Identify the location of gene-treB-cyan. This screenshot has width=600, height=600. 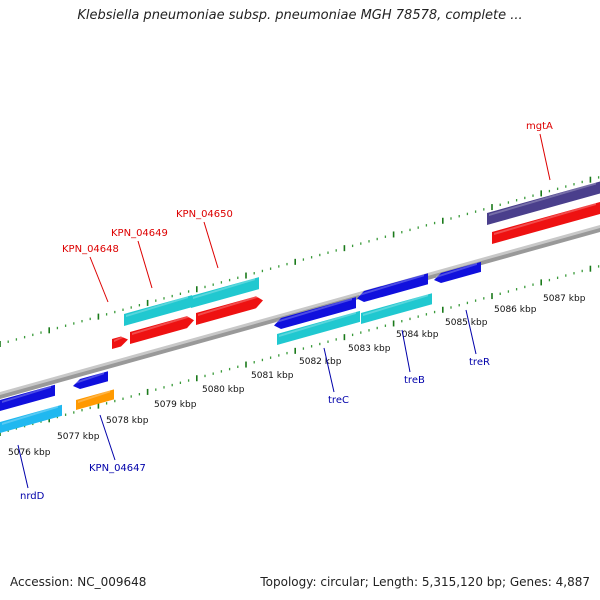
(396, 308).